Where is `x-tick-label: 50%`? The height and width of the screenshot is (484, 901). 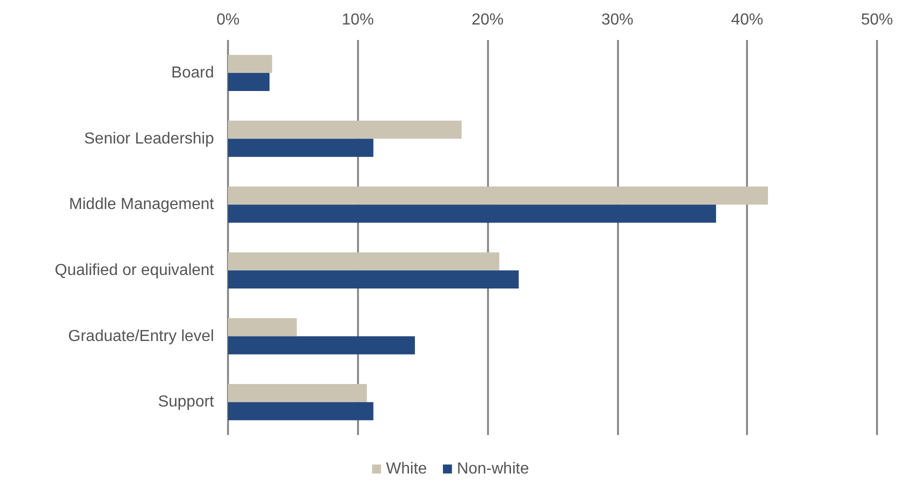 x-tick-label: 50% is located at coordinates (877, 20).